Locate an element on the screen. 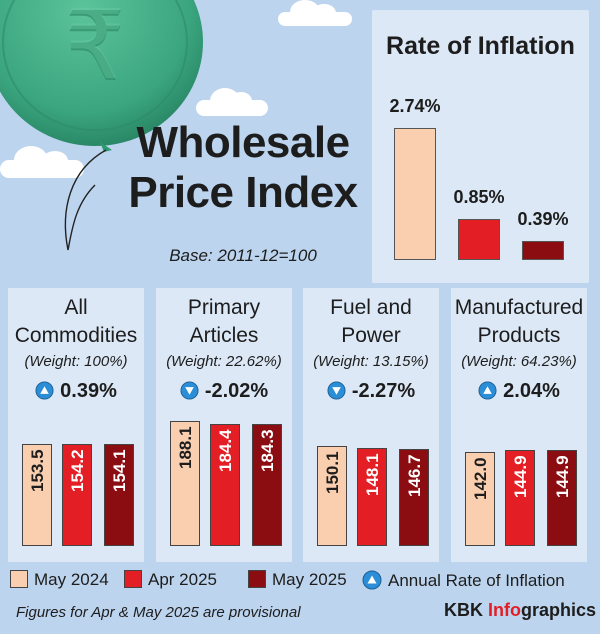 The width and height of the screenshot is (600, 634). card-title-line-2: Products is located at coordinates (519, 335).